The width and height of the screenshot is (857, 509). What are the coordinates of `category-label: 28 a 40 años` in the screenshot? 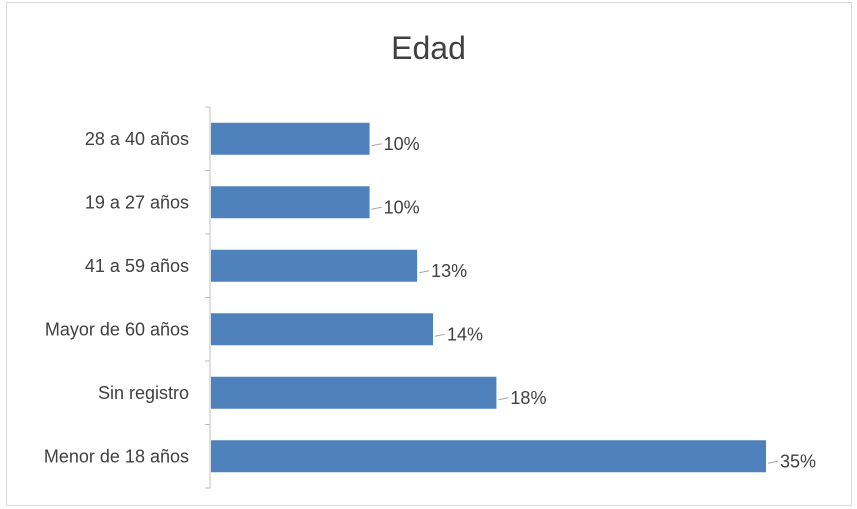 It's located at (137, 139).